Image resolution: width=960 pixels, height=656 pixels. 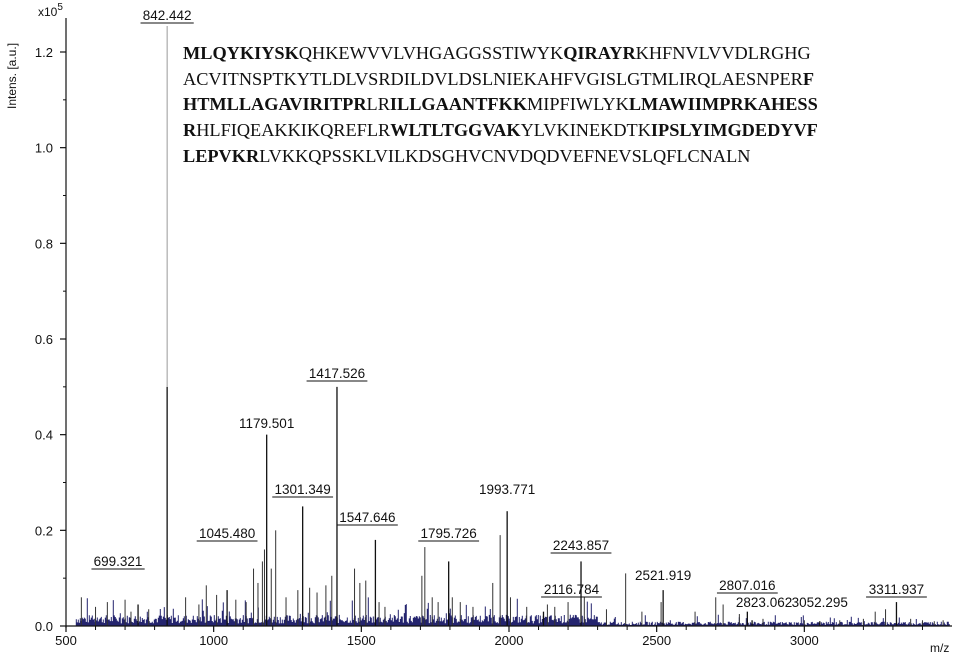 What do you see at coordinates (747, 585) in the screenshot?
I see `peak-label: 2807.016` at bounding box center [747, 585].